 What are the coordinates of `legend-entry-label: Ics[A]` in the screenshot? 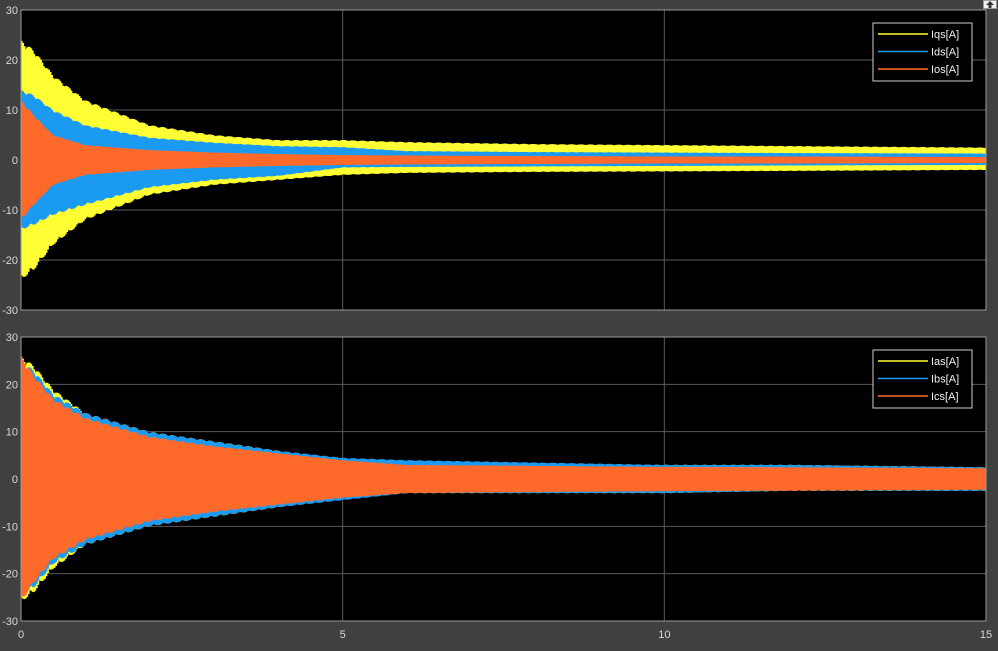 It's located at (945, 397).